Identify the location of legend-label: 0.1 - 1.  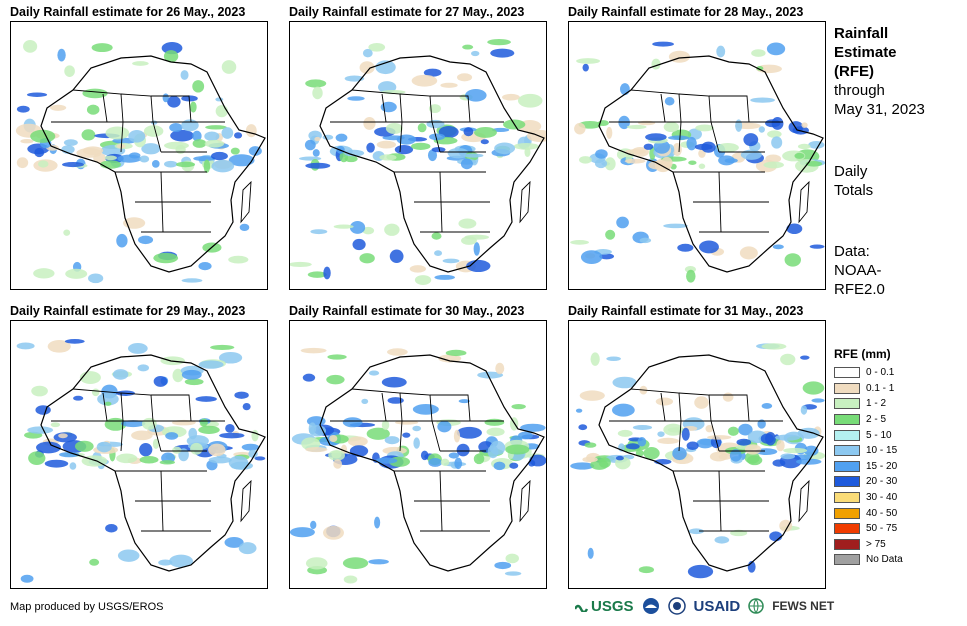
(880, 388).